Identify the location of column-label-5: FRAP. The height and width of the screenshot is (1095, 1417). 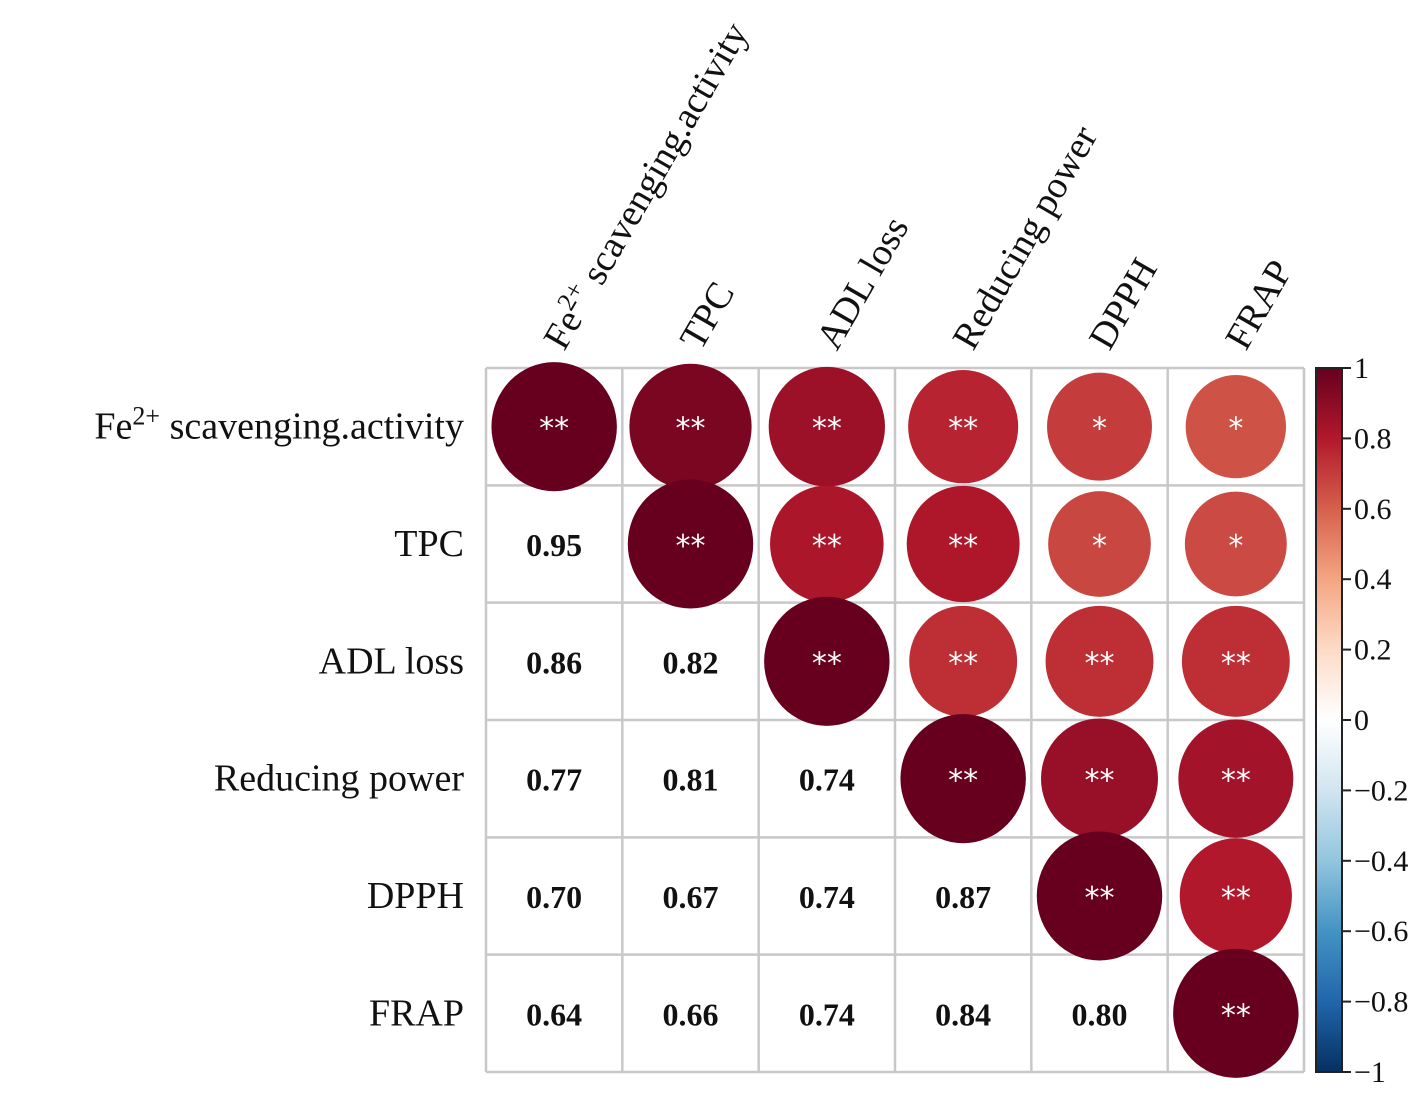
(1259, 304).